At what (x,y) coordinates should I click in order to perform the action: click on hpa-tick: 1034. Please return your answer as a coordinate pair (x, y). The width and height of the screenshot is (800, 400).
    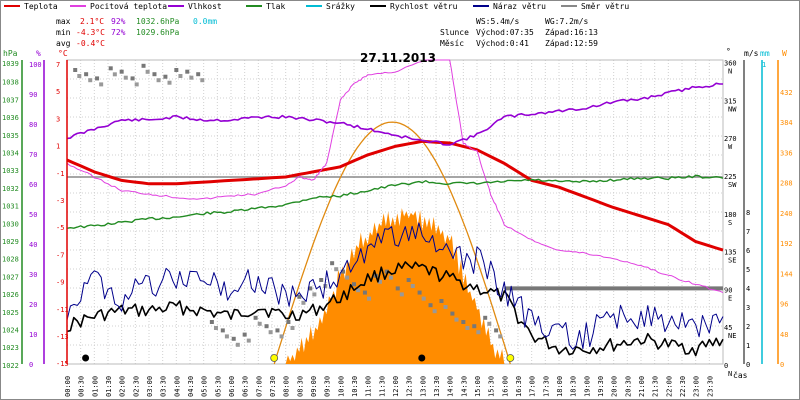
    Looking at the image, I should click on (10, 154).